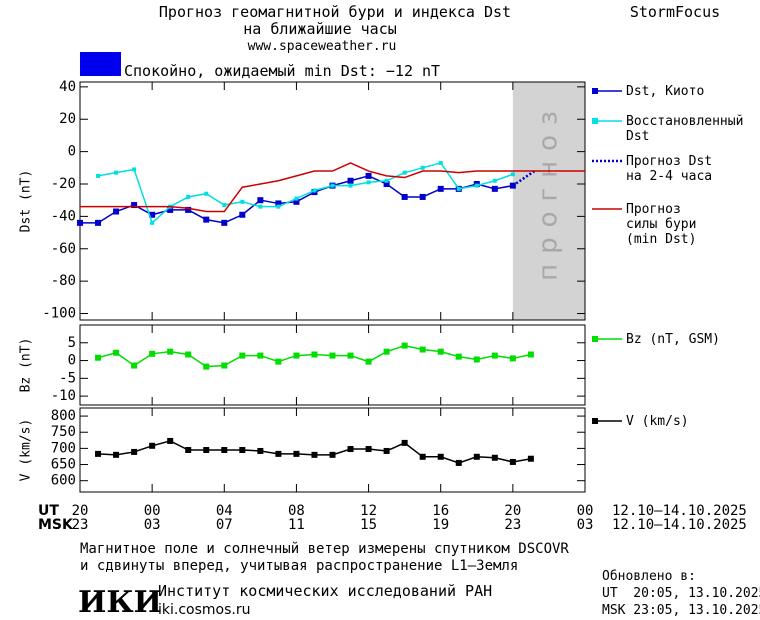 This screenshot has width=760, height=620. Describe the element at coordinates (649, 576) in the screenshot. I see `updated-label: Обновлено в:` at that location.